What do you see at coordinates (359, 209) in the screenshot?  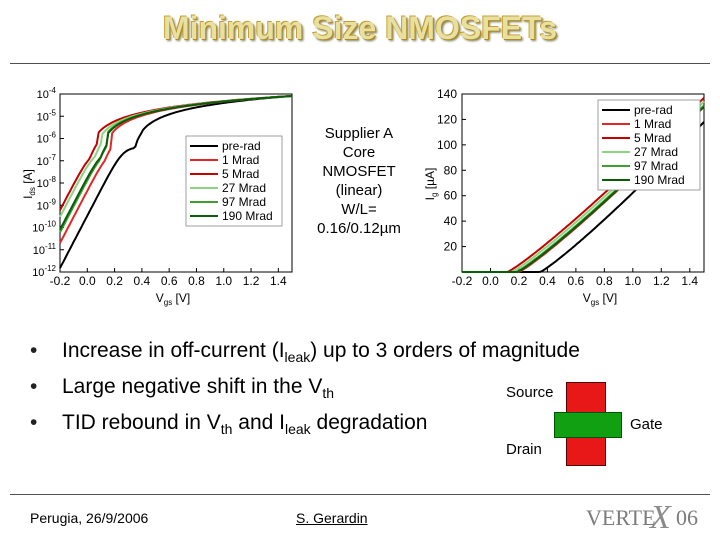 I see `note-line: W/L=` at bounding box center [359, 209].